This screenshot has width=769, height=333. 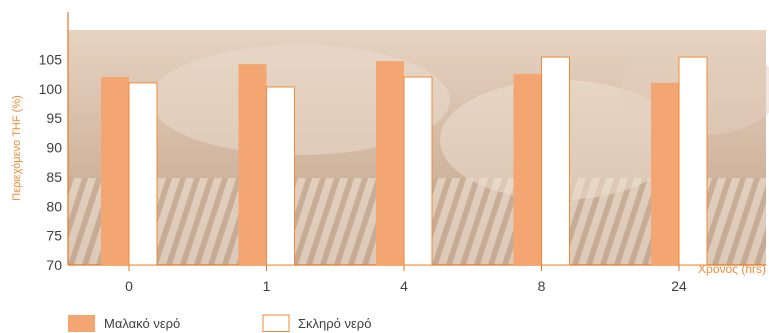 I want to click on y-tick-label: 70, so click(x=54, y=265).